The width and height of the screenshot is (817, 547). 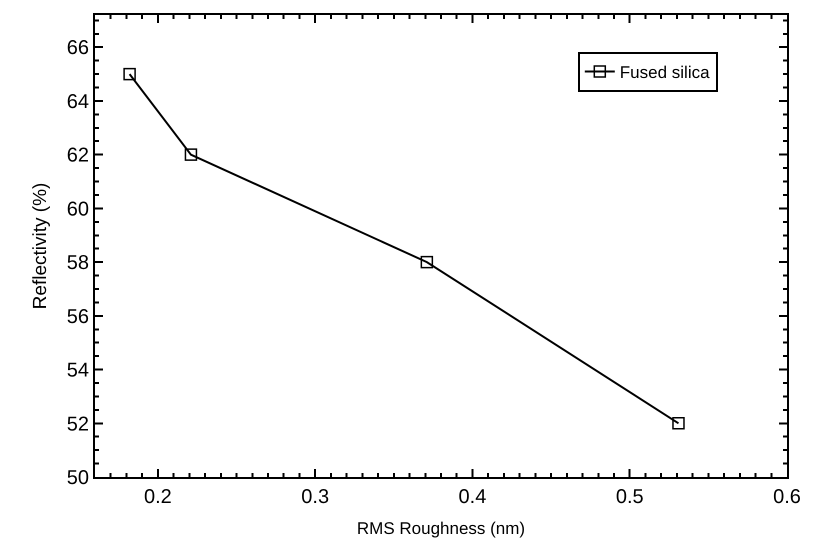 I want to click on x-tick-label: 0.2, so click(x=158, y=497).